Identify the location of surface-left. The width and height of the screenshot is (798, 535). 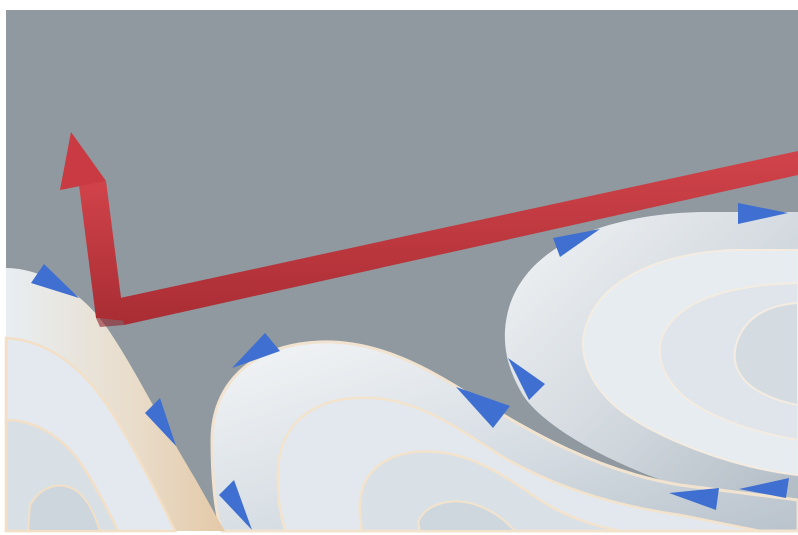
(114, 400).